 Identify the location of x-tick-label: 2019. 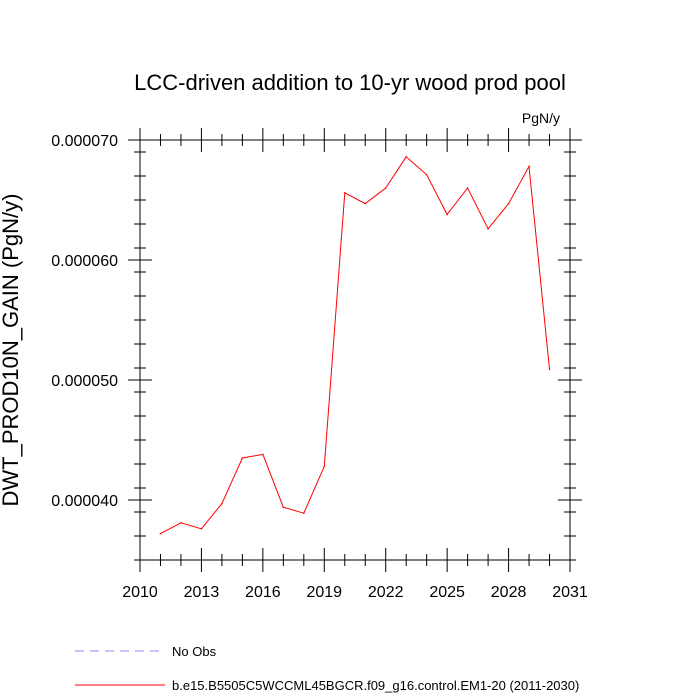
(324, 592).